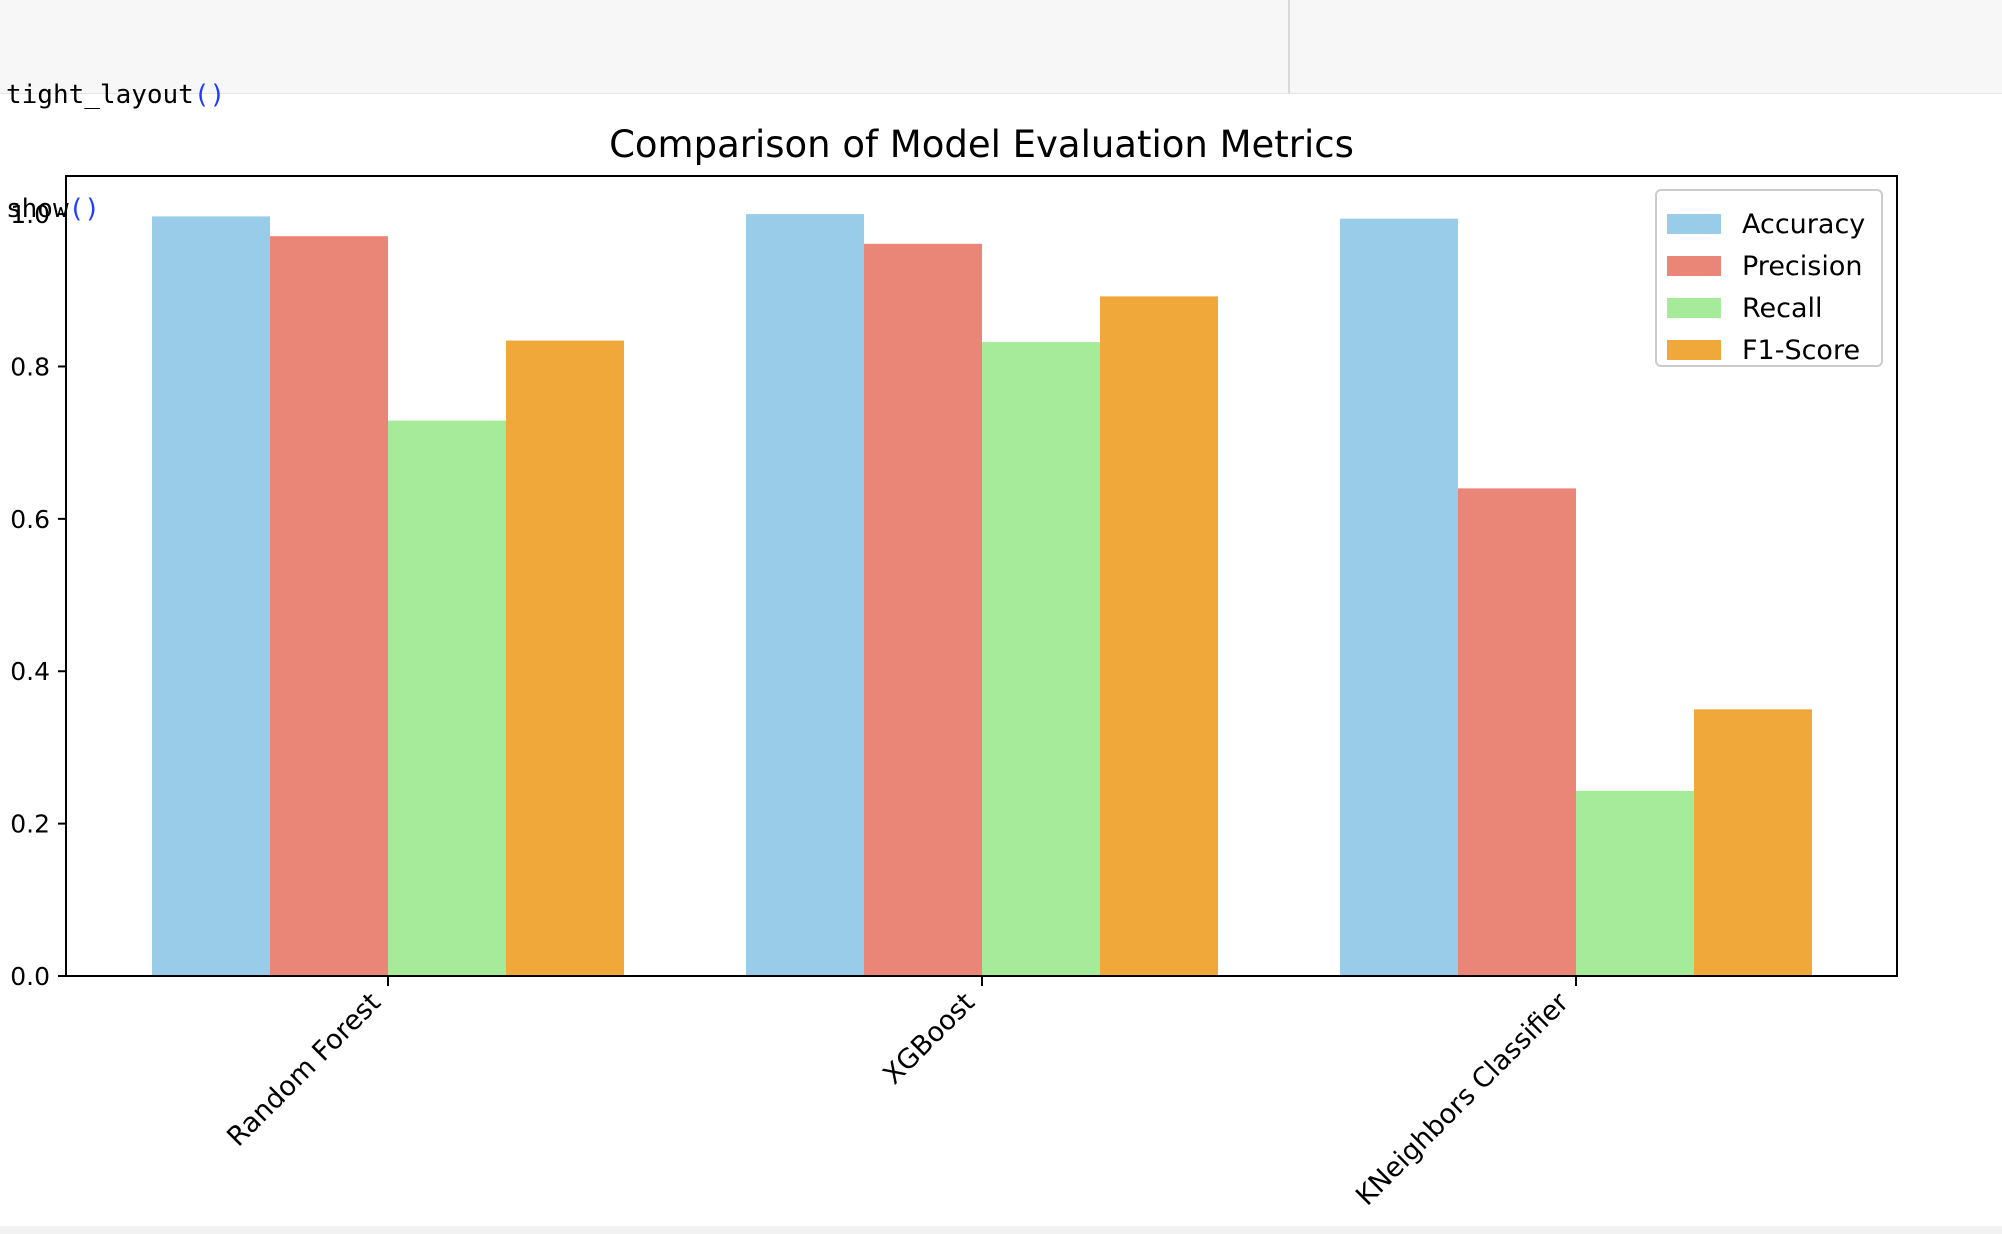 The height and width of the screenshot is (1234, 2002). I want to click on x-tick-label: KNeighbors Classifier, so click(1462, 1098).